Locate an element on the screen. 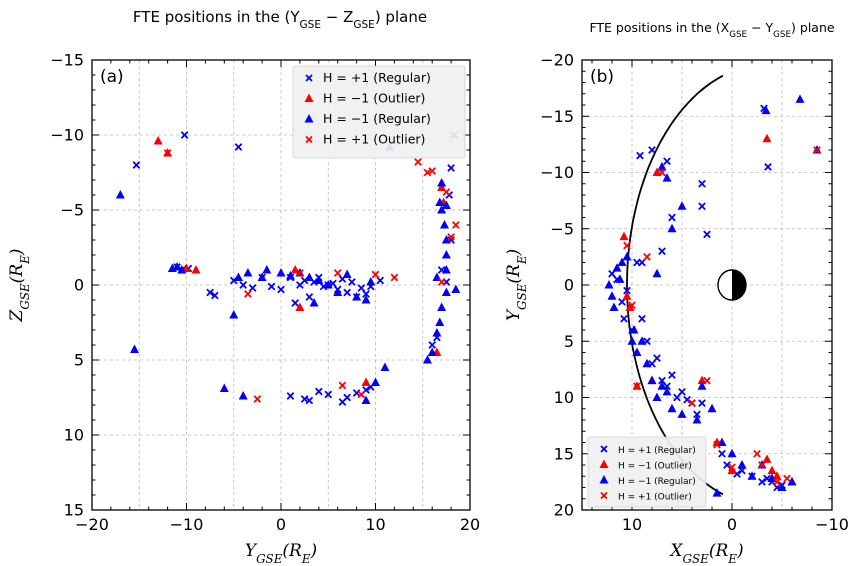 The width and height of the screenshot is (860, 566). chart1-point-h-1-regular--4 is located at coordinates (627, 290).